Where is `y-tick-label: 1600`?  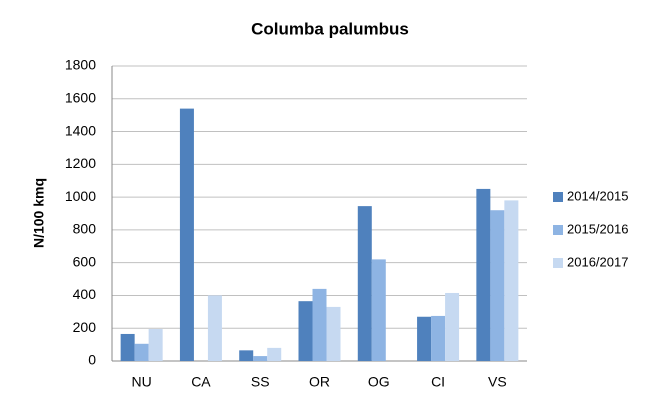
y-tick-label: 1600 is located at coordinates (80, 97).